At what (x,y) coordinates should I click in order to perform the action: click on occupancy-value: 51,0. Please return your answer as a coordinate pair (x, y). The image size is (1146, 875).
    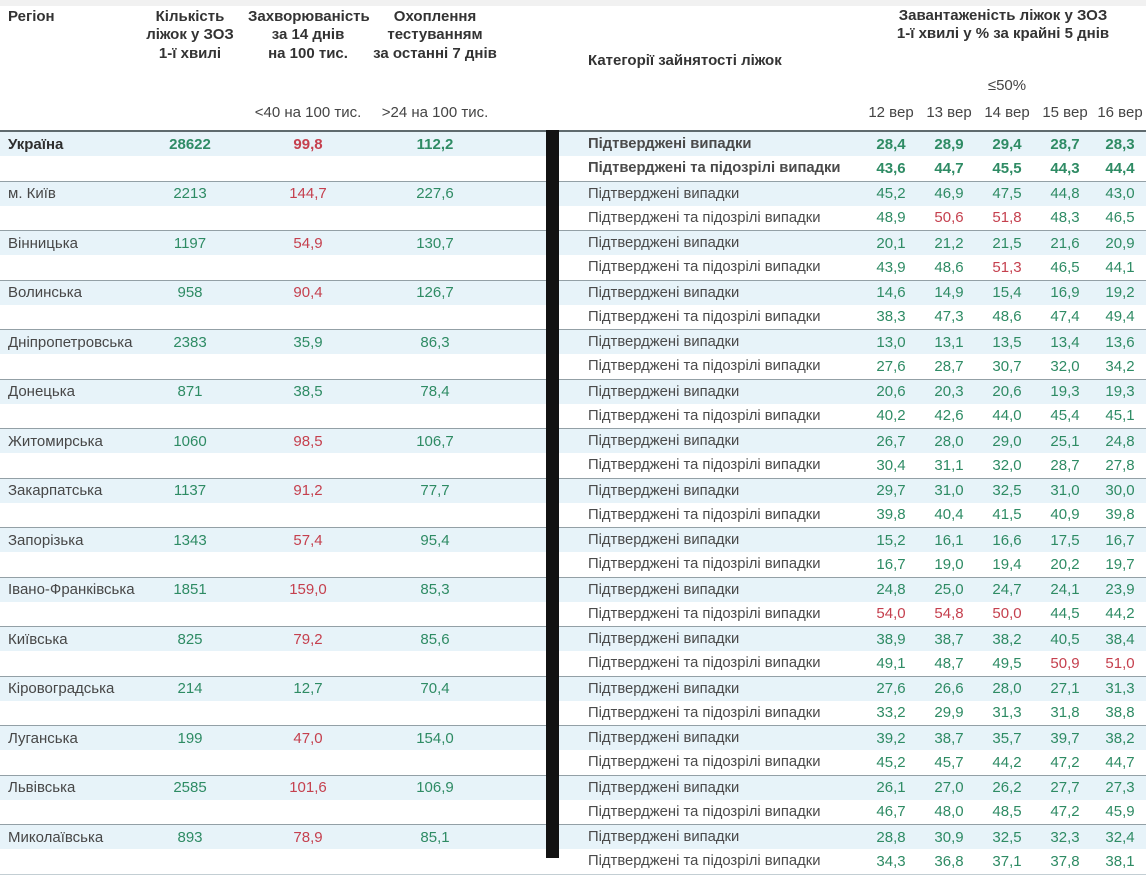
    Looking at the image, I should click on (1120, 663).